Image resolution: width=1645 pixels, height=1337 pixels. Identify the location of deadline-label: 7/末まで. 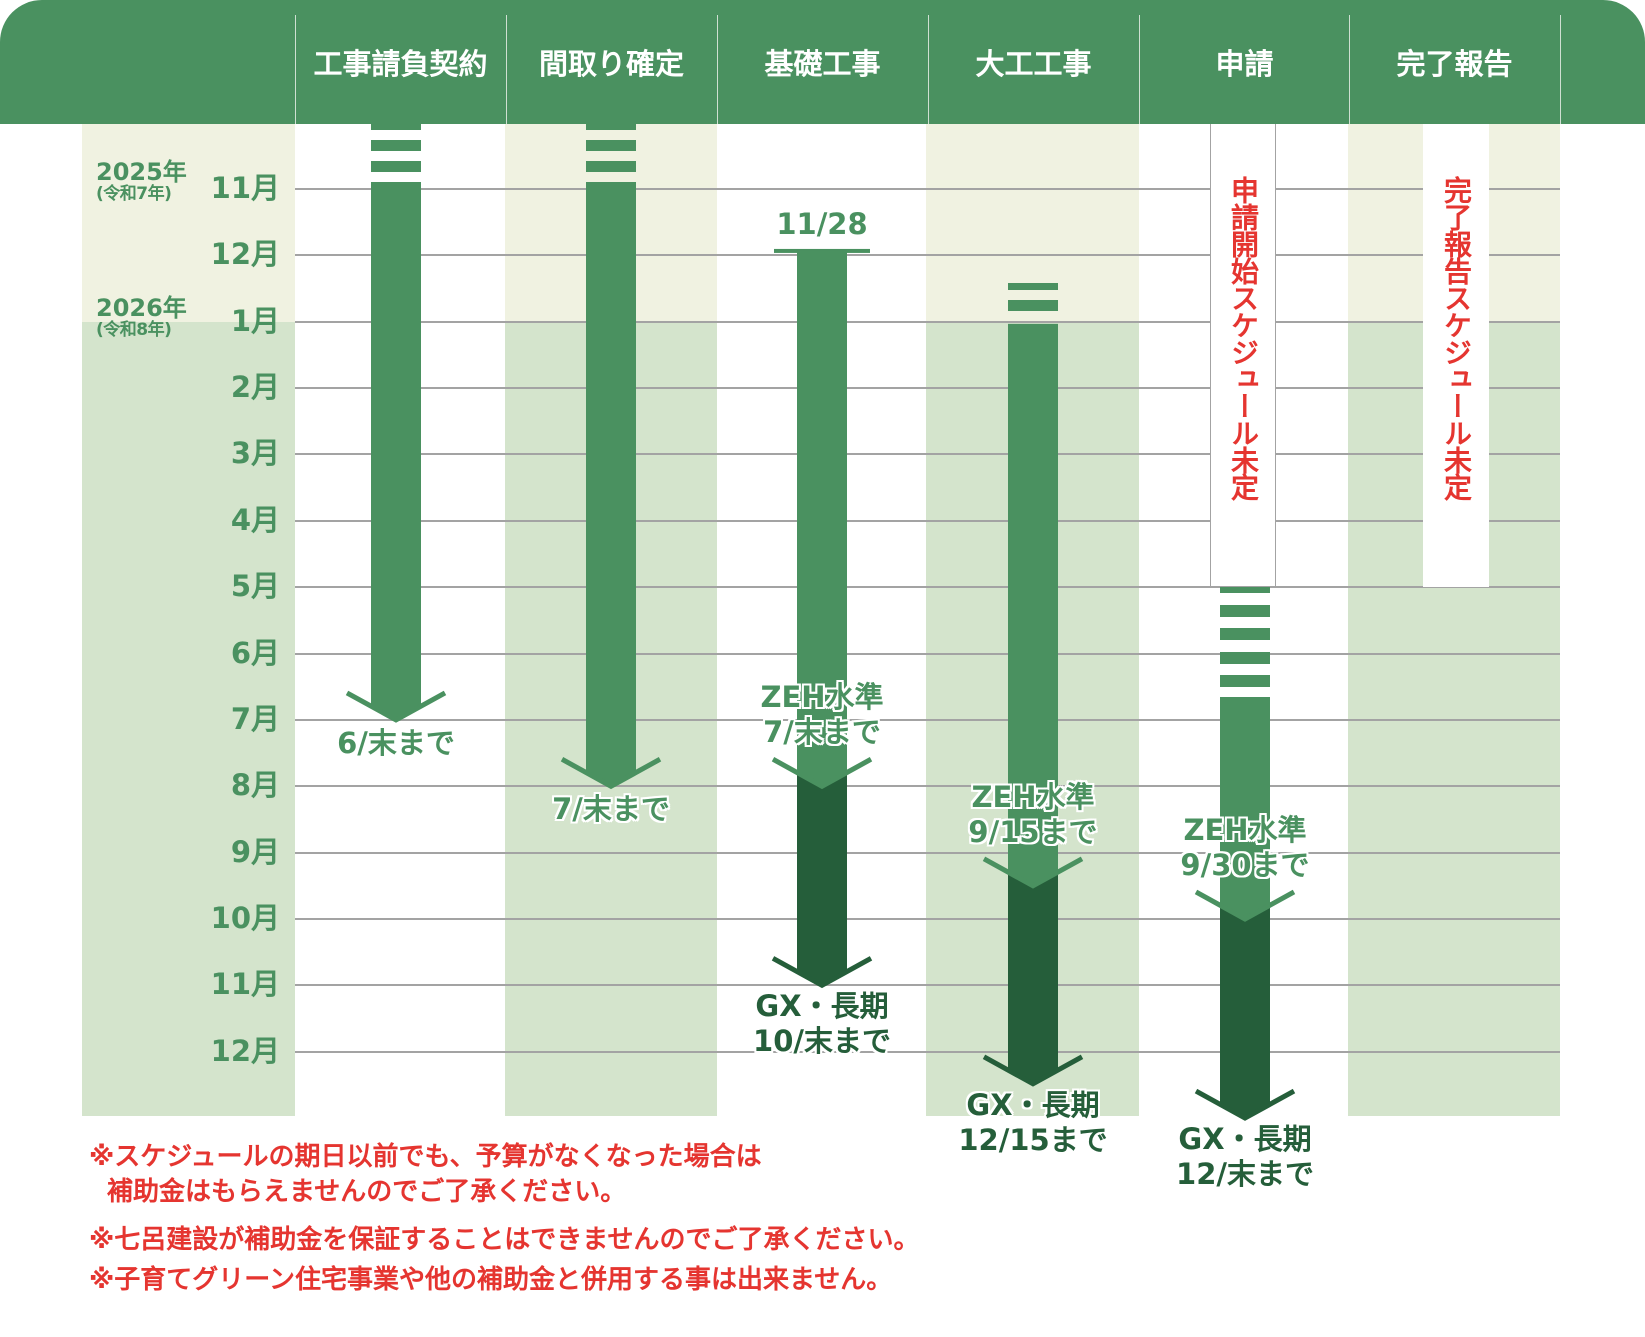
(611, 809).